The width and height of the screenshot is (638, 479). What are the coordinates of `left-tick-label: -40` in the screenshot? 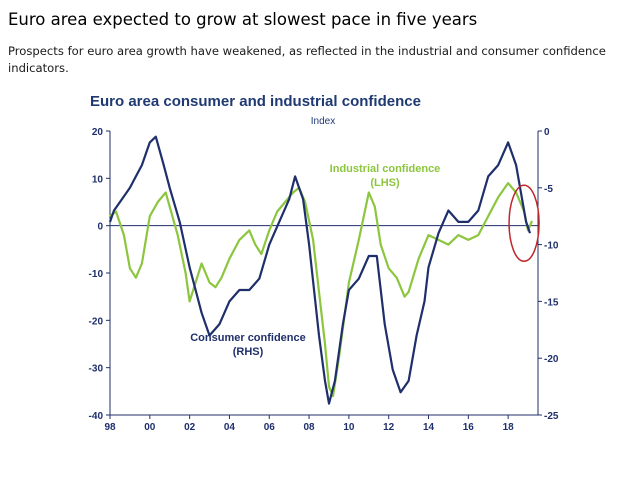 It's located at (96, 416).